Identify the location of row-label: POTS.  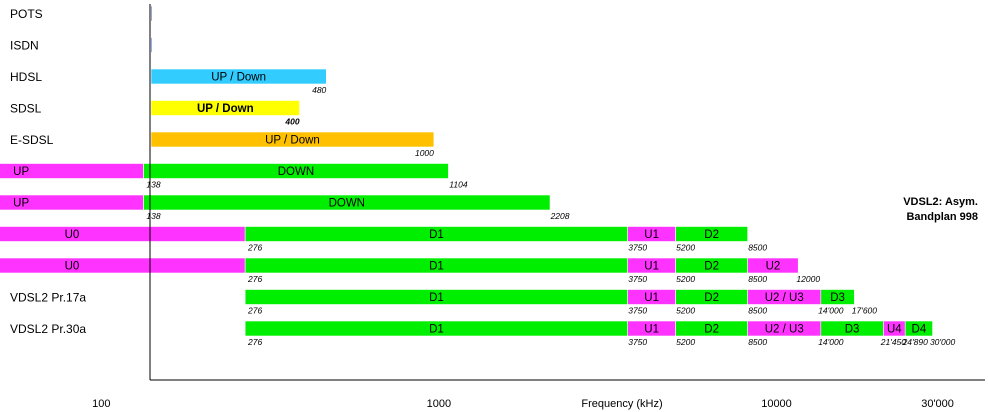
(26, 14).